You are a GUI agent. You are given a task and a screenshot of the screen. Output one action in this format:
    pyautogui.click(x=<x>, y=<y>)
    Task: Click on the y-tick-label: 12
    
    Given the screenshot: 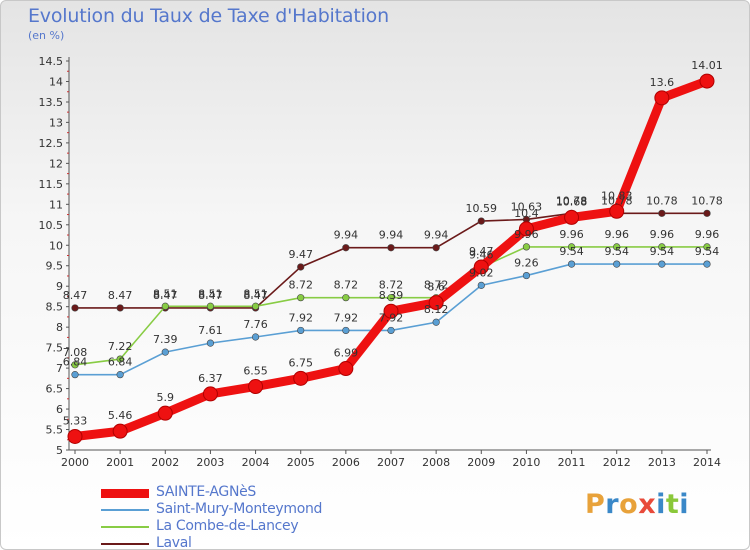 What is the action you would take?
    pyautogui.click(x=56, y=163)
    